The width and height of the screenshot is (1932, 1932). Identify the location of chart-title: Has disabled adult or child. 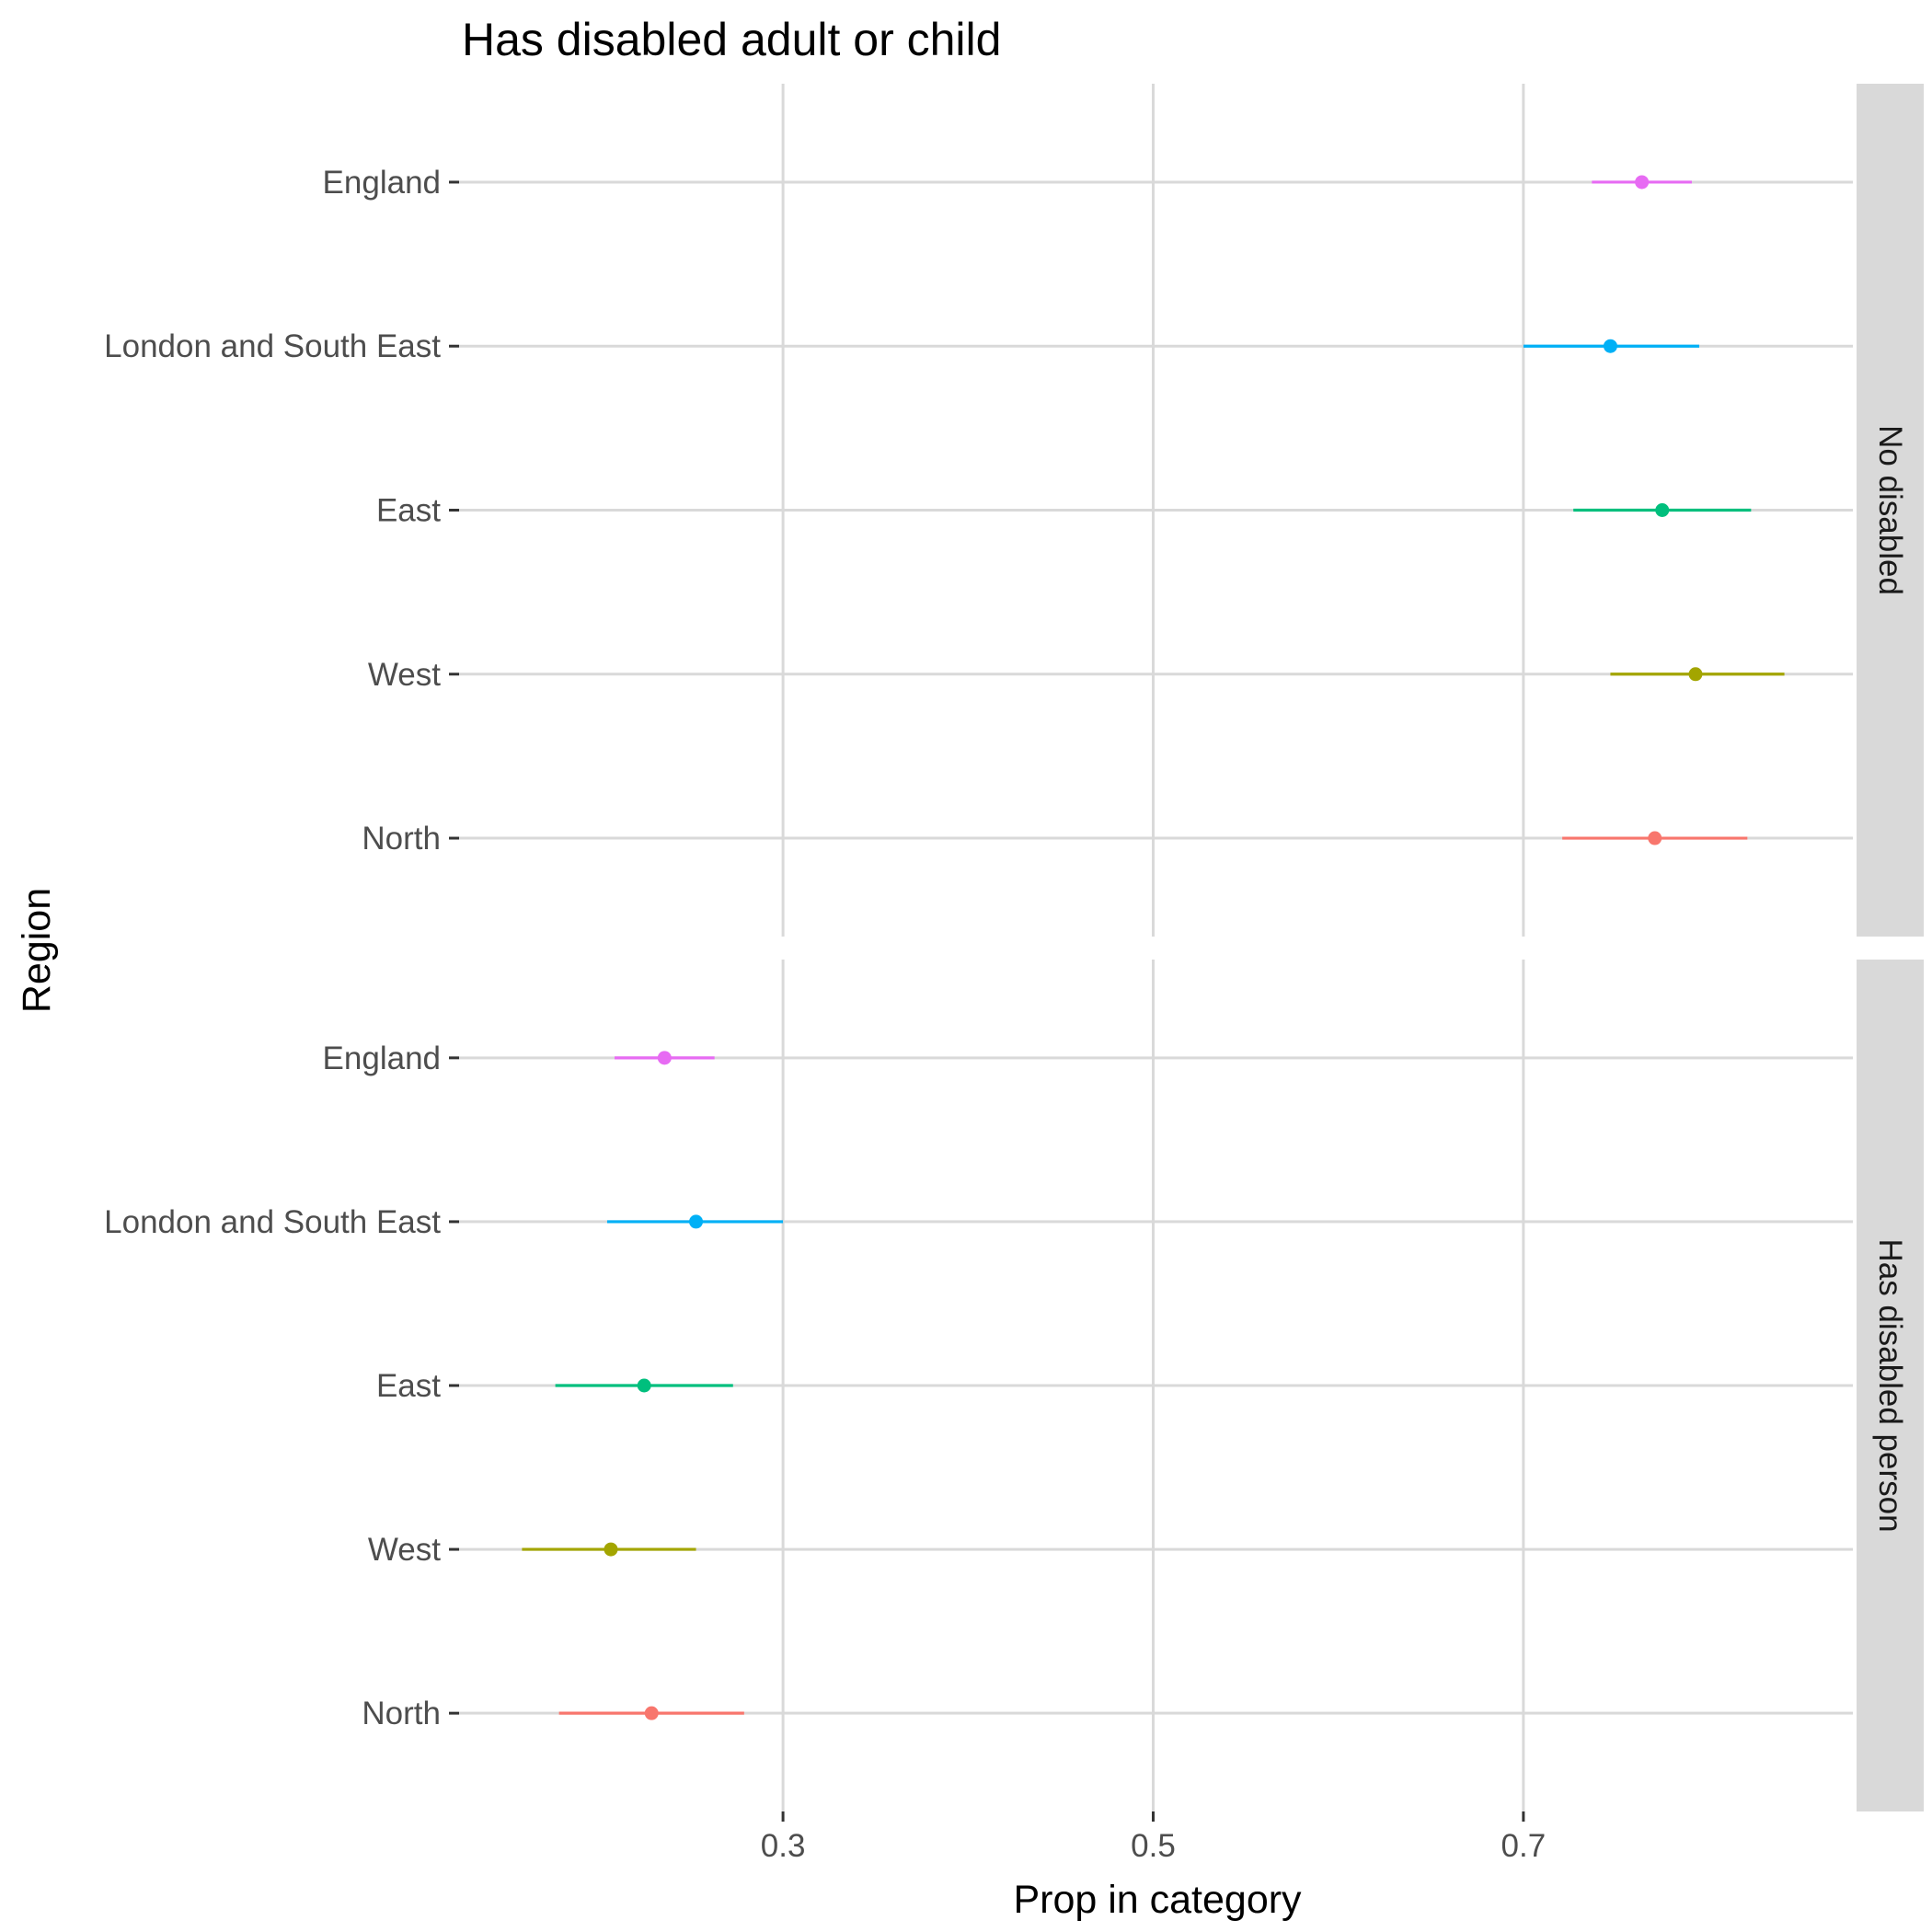
(731, 39).